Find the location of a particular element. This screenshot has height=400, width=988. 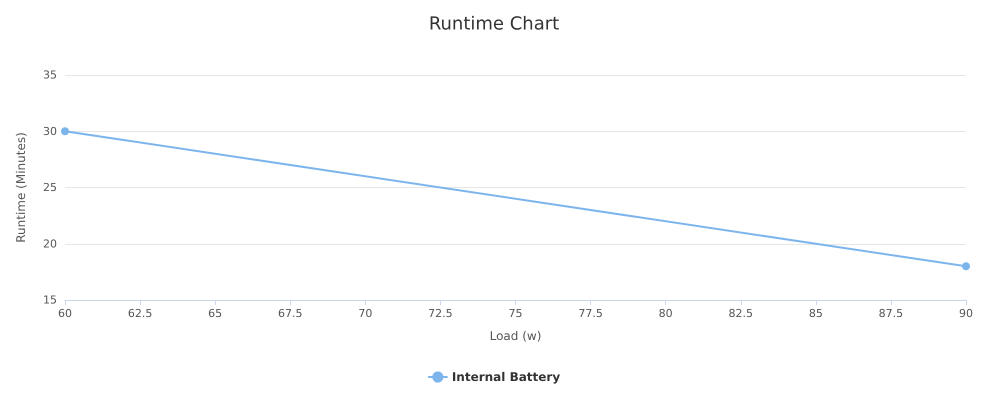

x-tick-label: 87.5 is located at coordinates (891, 313).